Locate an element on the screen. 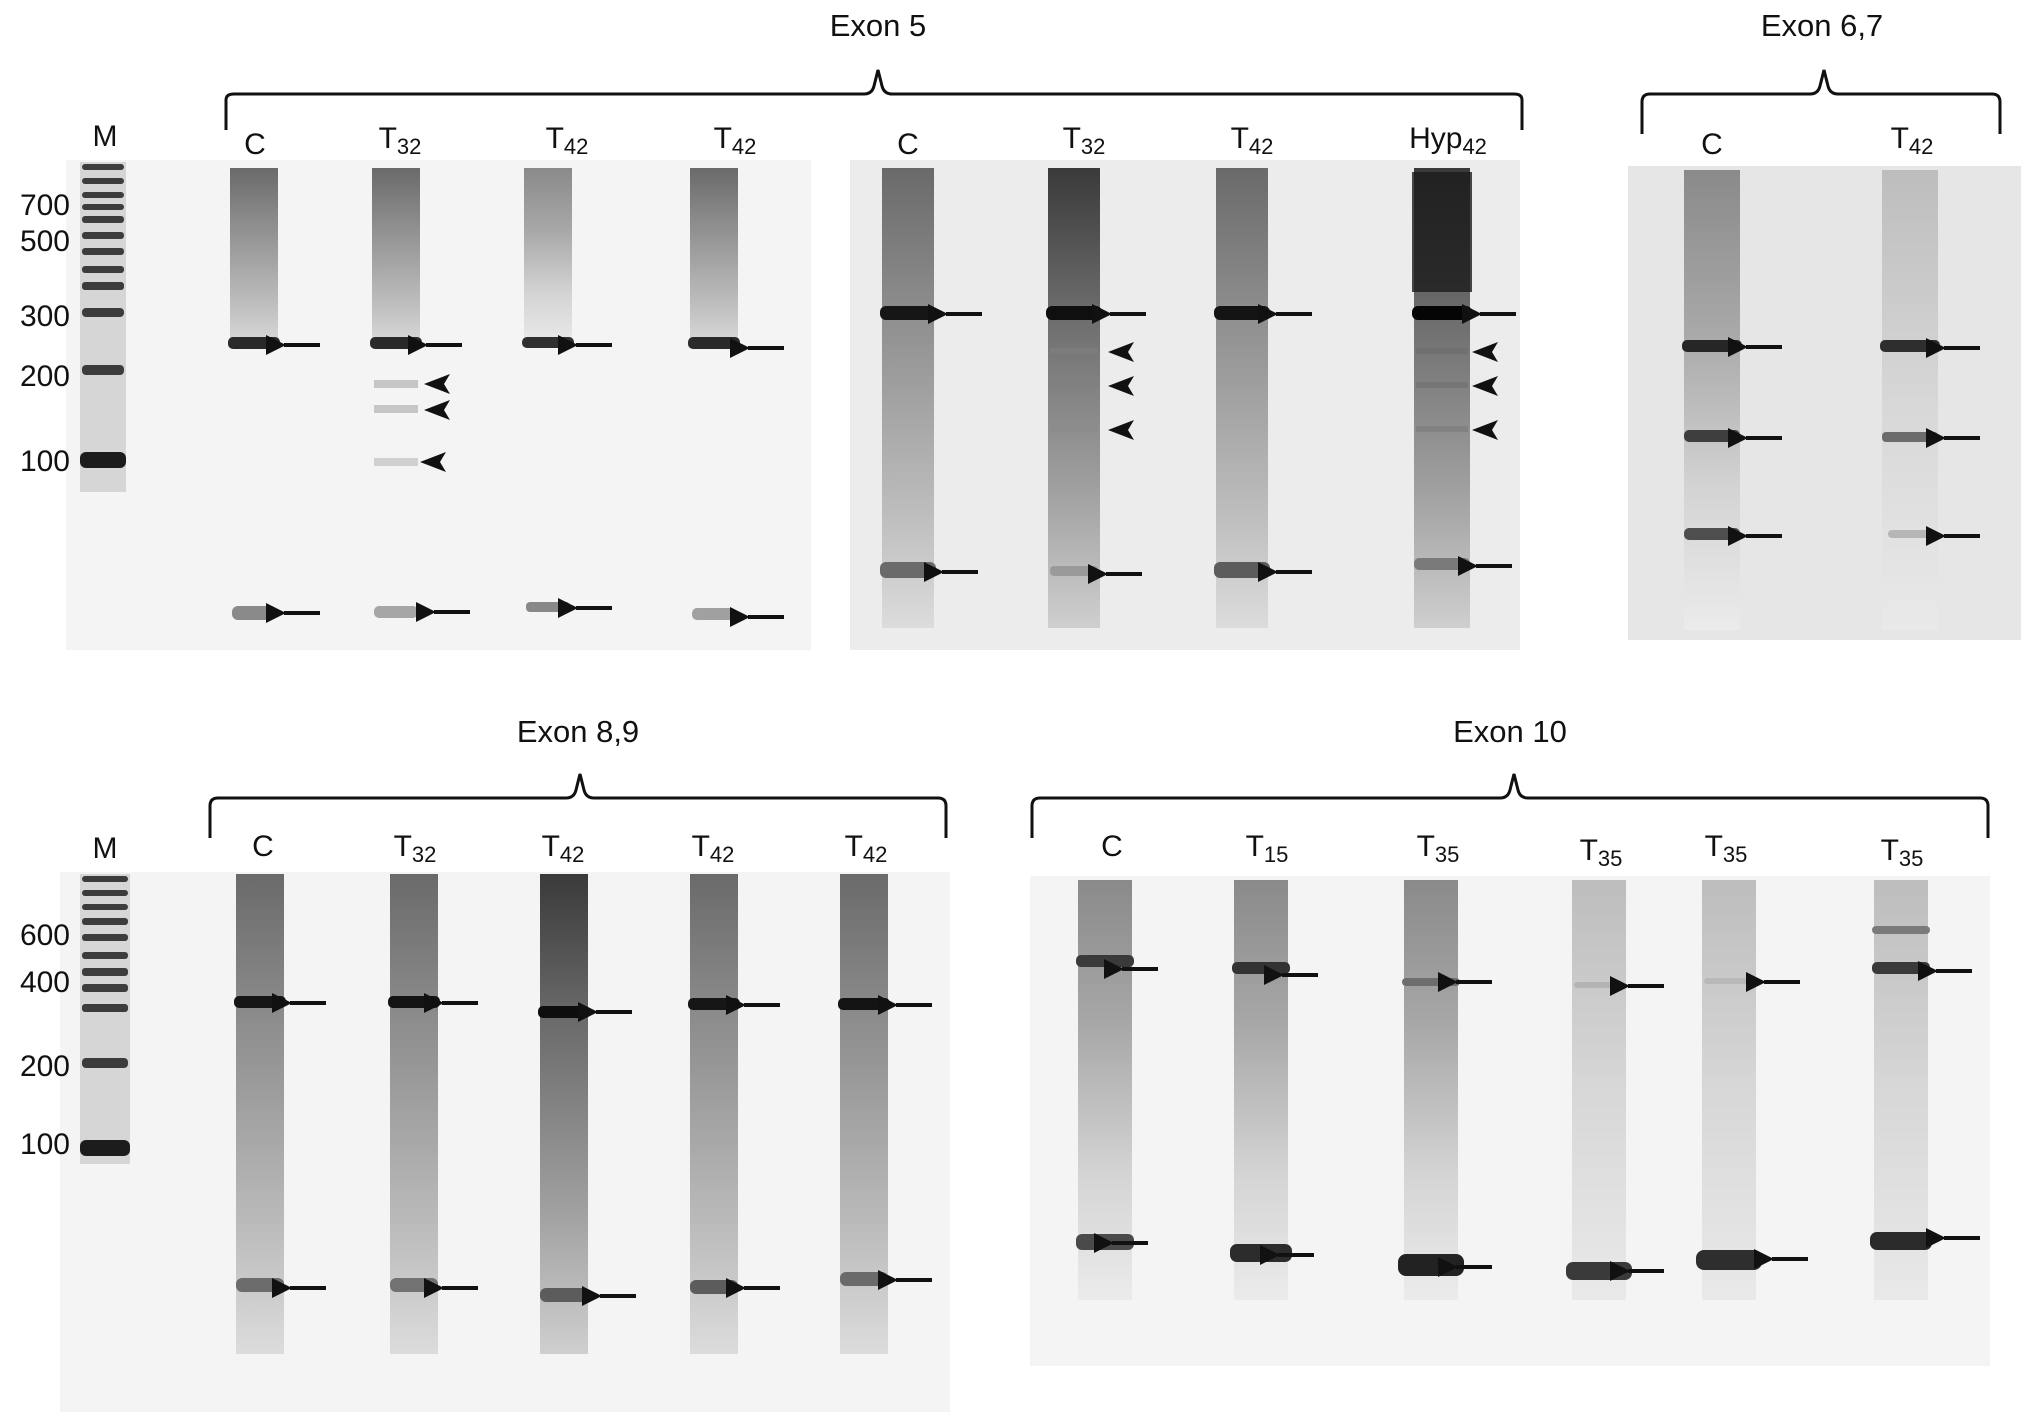 This screenshot has width=2032, height=1421. lane-label: Hyp42 is located at coordinates (1448, 140).